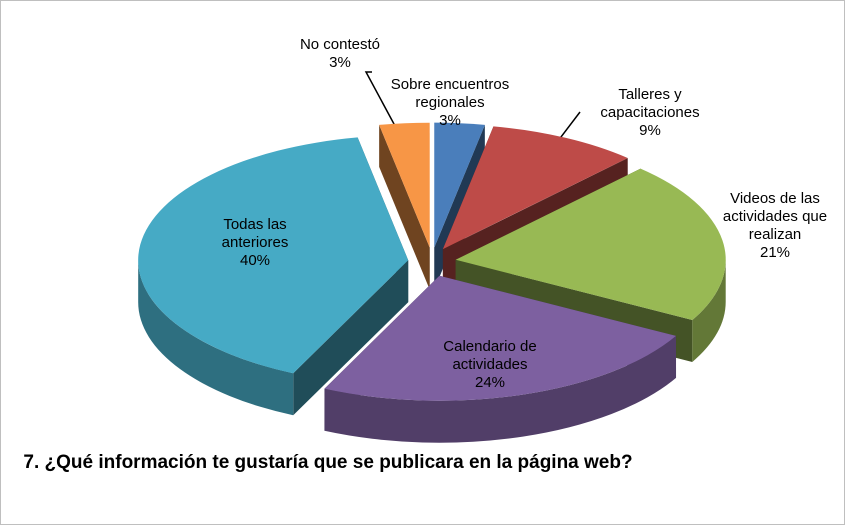 The height and width of the screenshot is (525, 845). Describe the element at coordinates (490, 382) in the screenshot. I see `value-label: 24%` at that location.